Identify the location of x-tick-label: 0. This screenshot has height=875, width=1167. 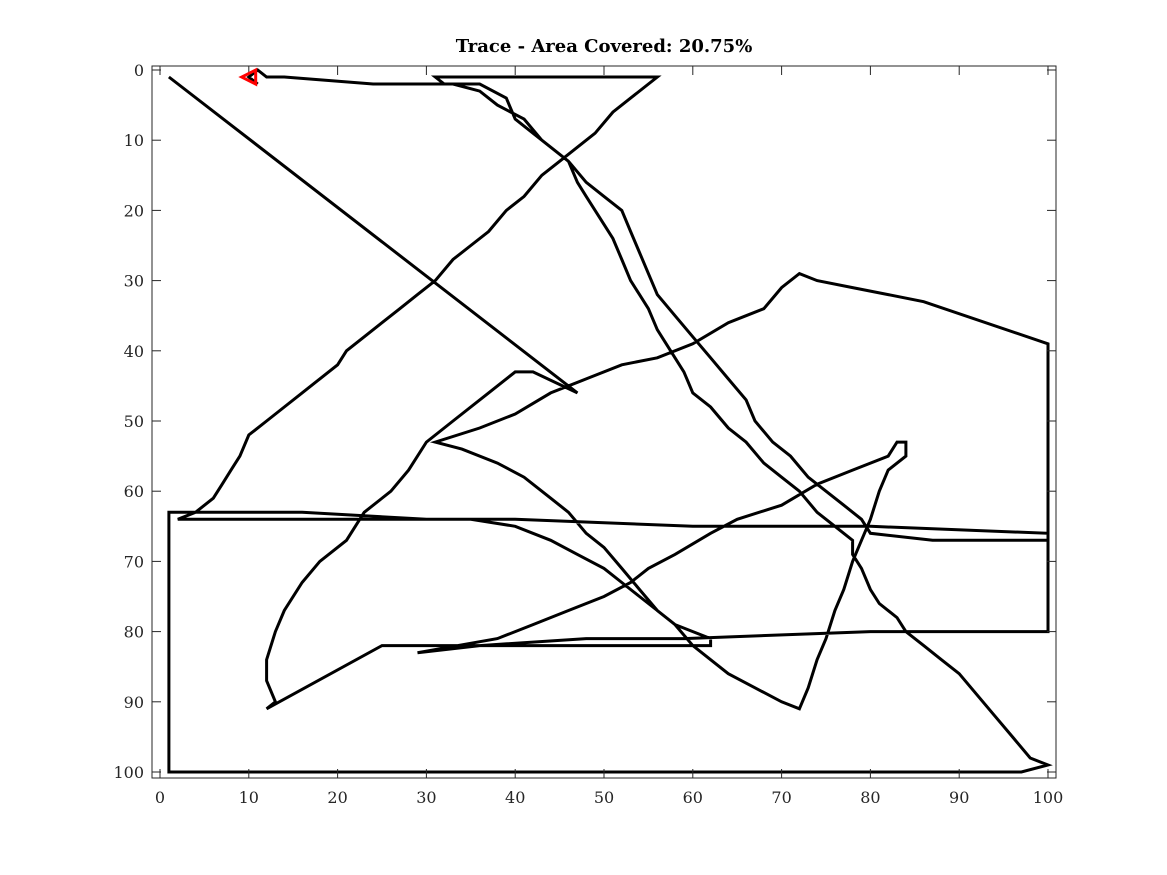
(160, 797).